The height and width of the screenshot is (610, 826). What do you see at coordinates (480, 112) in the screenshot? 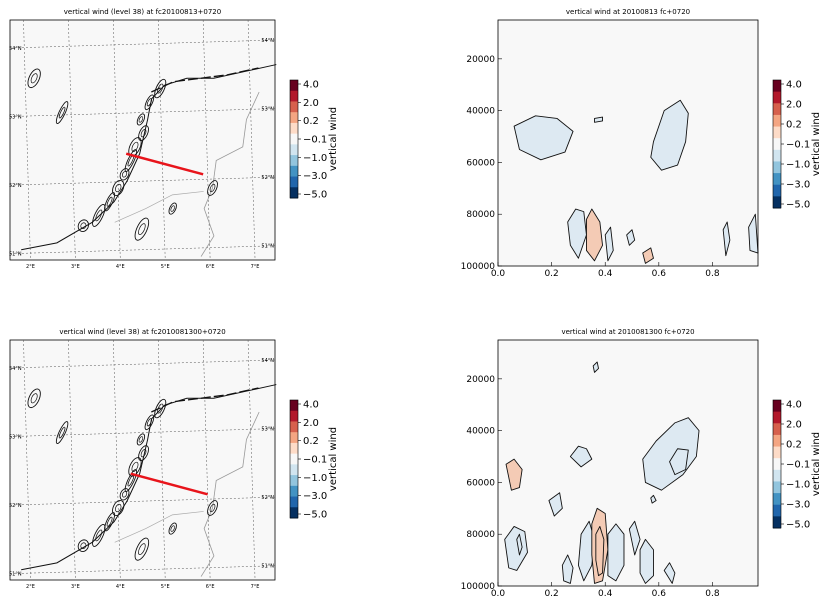
I see `y-tick-label: 40000` at bounding box center [480, 112].